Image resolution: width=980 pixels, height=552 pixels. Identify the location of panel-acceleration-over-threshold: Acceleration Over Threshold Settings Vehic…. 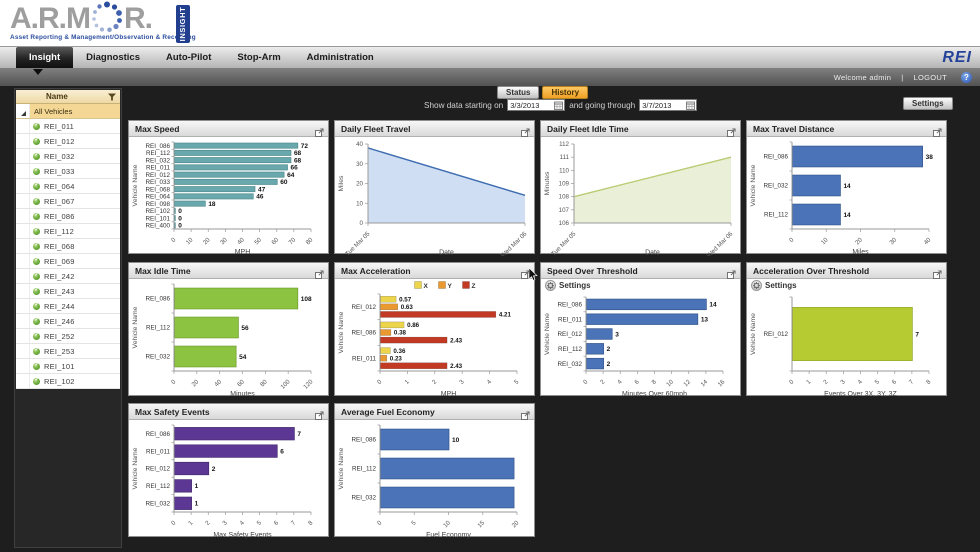
(846, 330).